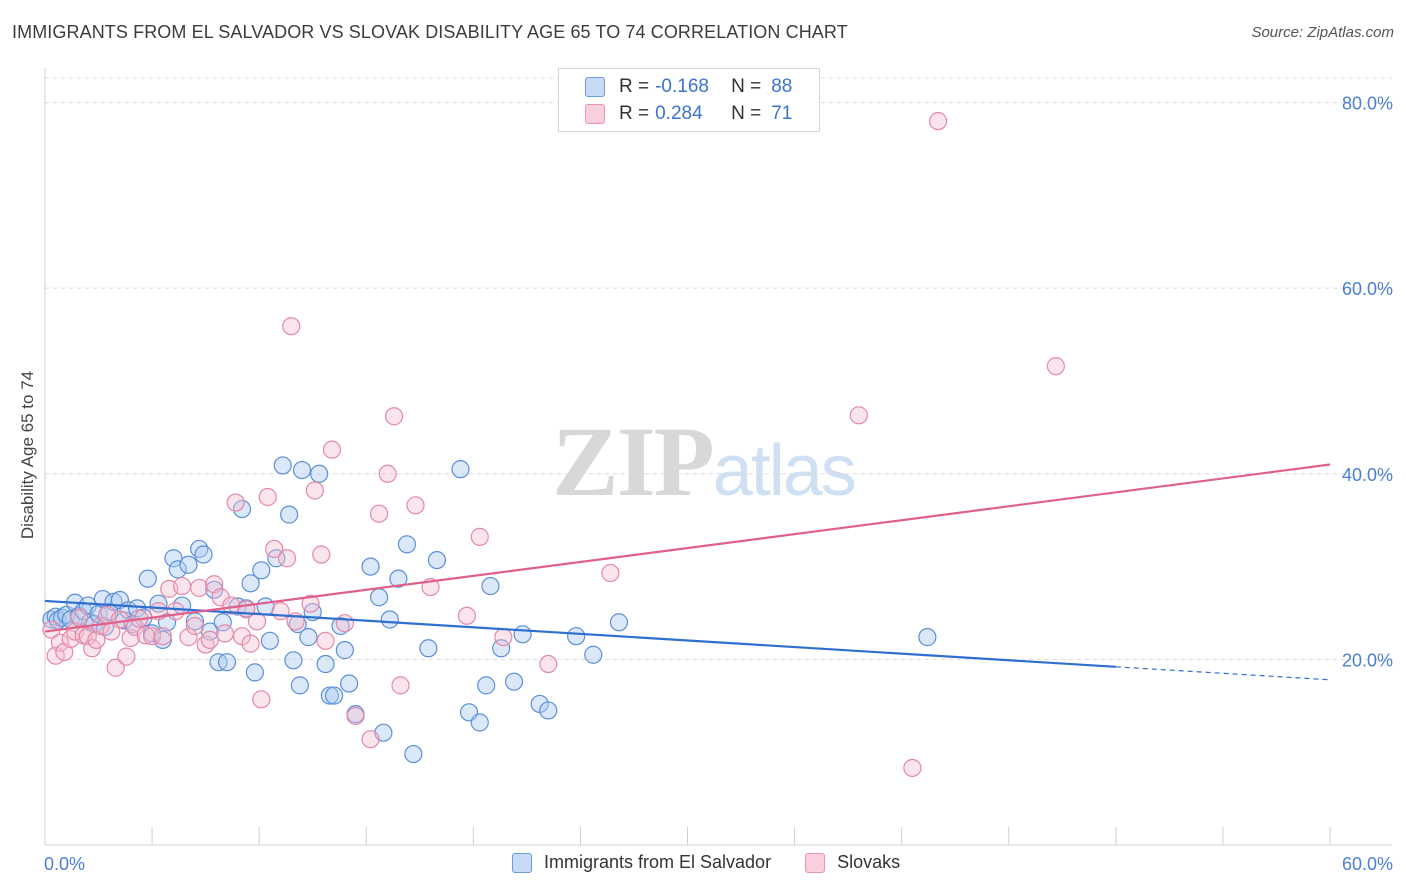 The height and width of the screenshot is (892, 1406). Describe the element at coordinates (1322, 32) in the screenshot. I see `source-credit: Source: ZipAtlas.com` at that location.